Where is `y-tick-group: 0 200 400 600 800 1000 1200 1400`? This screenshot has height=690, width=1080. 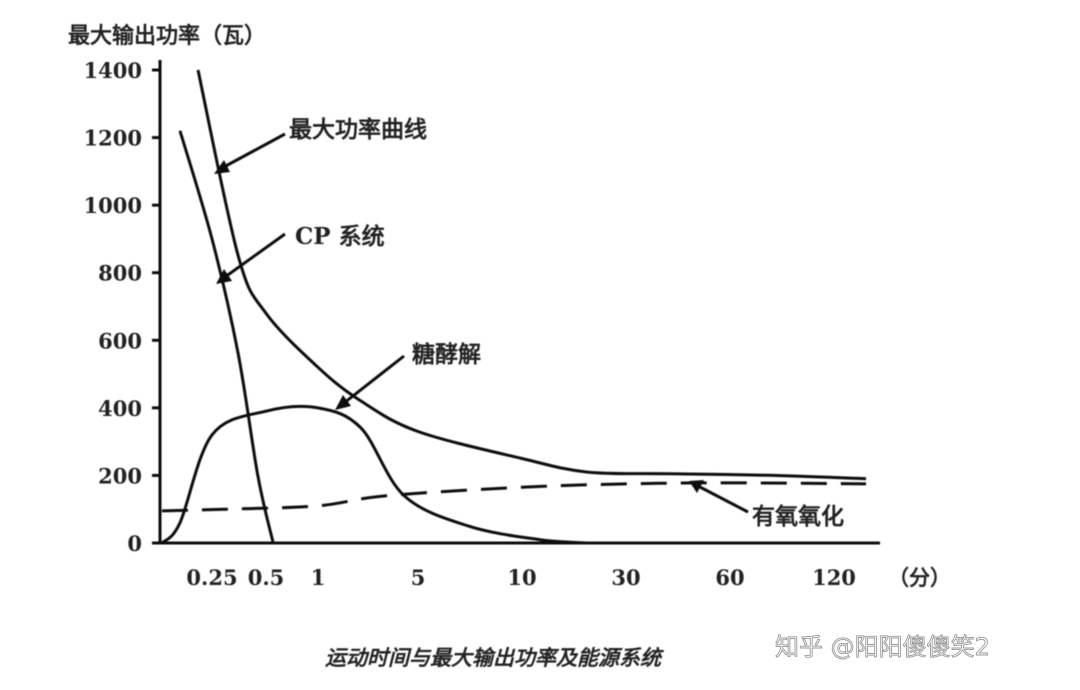
y-tick-group: 0 200 400 600 800 1000 1200 1400 is located at coordinates (122, 307).